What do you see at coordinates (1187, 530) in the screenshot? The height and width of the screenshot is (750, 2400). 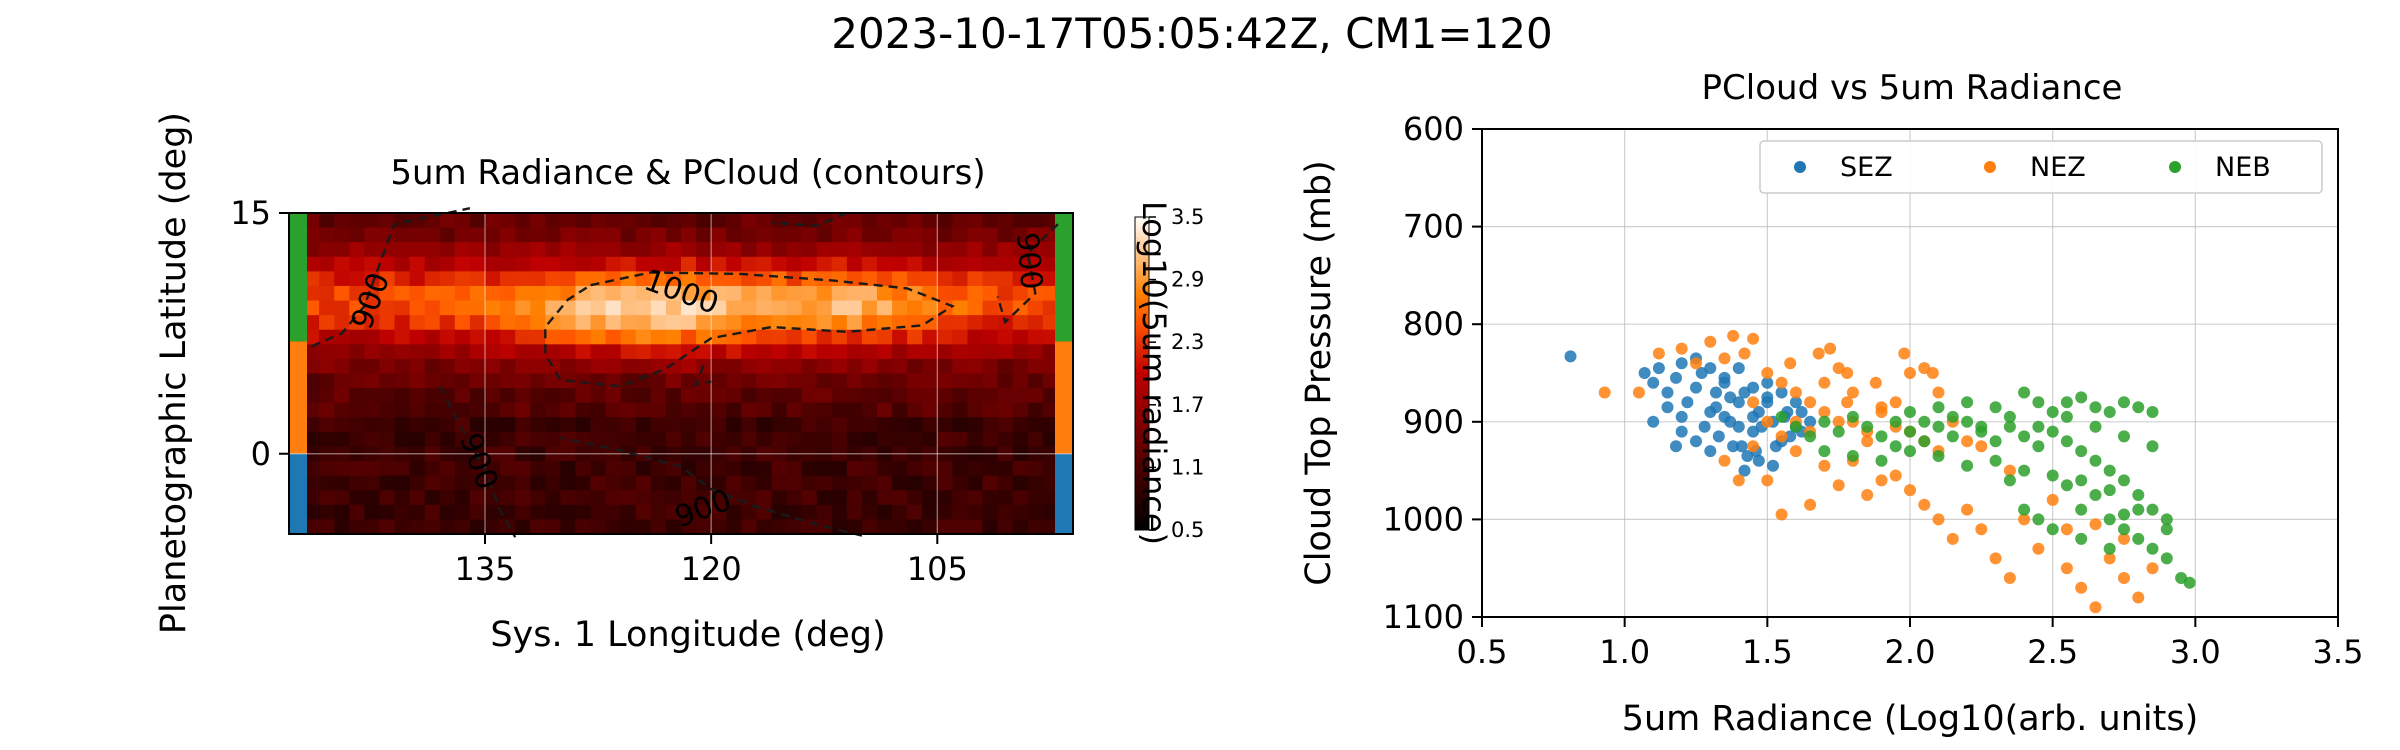 I see `colorbar-tick-label: 0.5` at bounding box center [1187, 530].